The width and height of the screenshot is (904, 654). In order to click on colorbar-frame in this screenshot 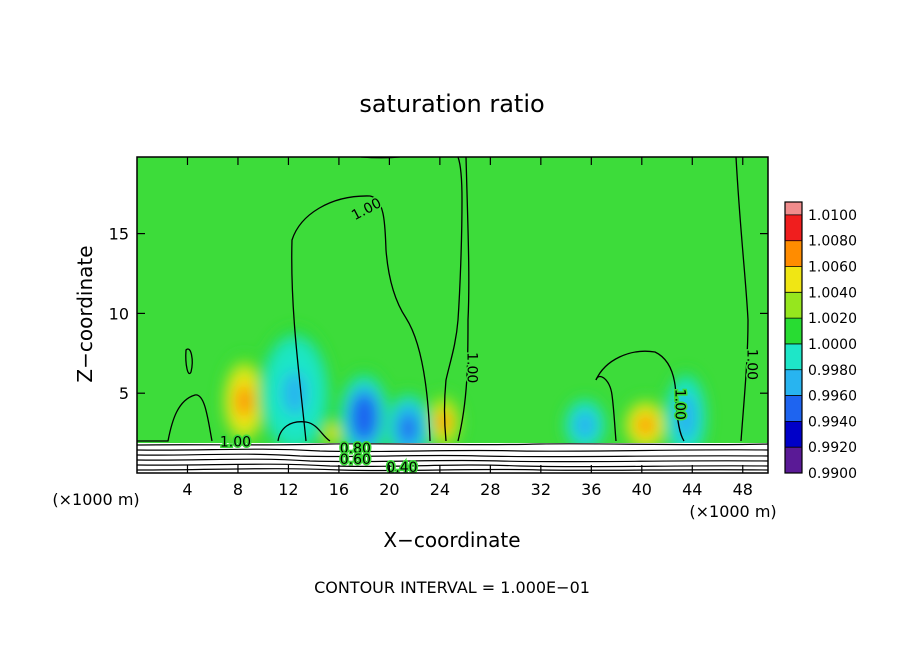, I will do `click(793, 337)`.